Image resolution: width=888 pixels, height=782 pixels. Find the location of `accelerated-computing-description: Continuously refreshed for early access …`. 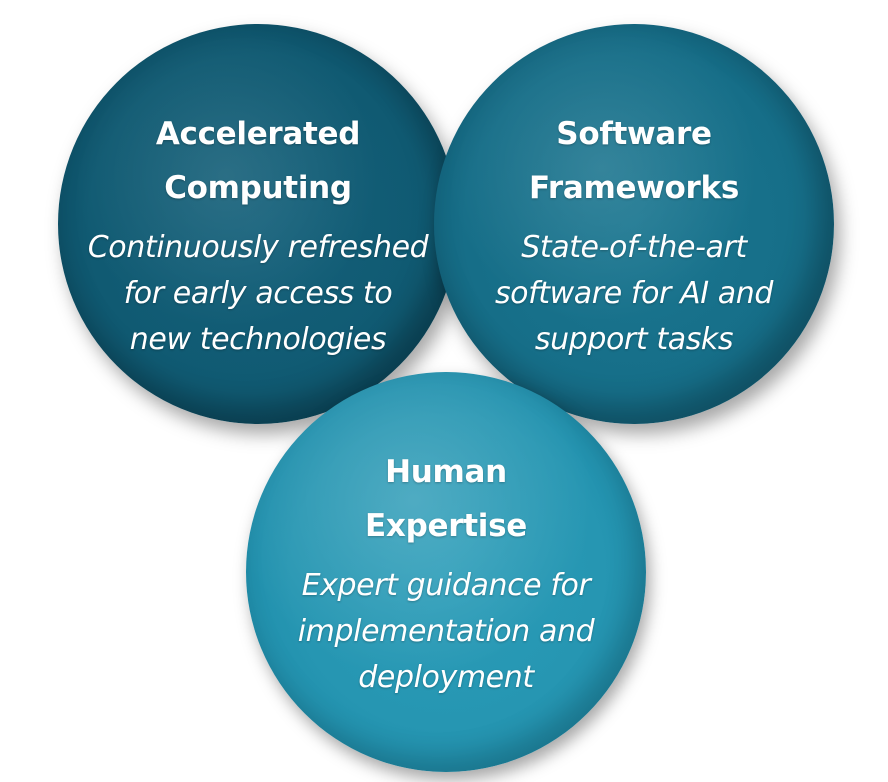

accelerated-computing-description: Continuously refreshed for early access … is located at coordinates (258, 294).